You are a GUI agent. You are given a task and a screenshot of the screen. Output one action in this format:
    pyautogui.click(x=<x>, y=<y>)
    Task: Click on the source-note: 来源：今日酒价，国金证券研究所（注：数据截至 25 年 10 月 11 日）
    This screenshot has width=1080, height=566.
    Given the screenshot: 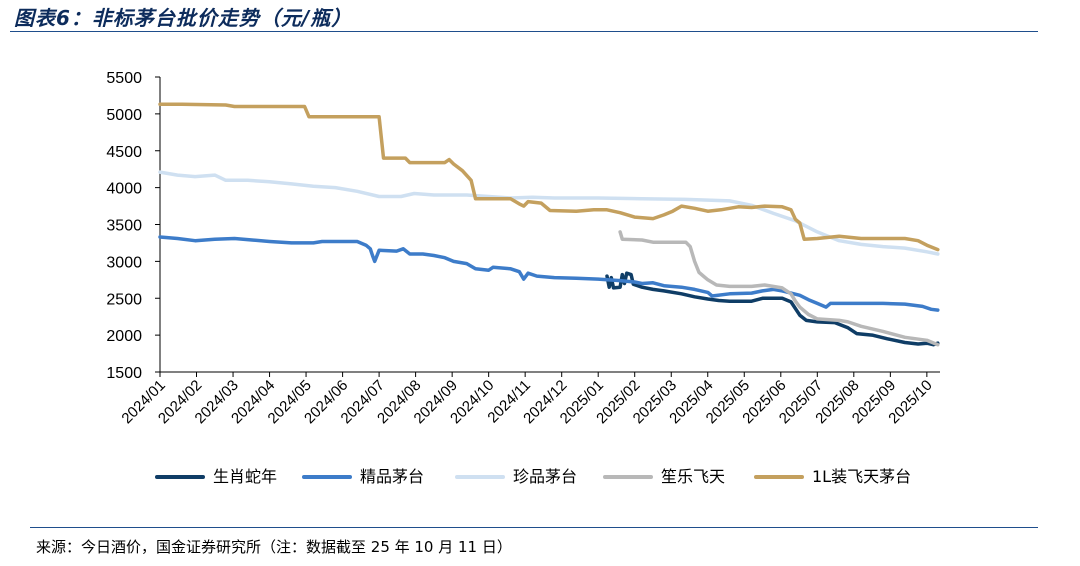 What is the action you would take?
    pyautogui.click(x=274, y=547)
    